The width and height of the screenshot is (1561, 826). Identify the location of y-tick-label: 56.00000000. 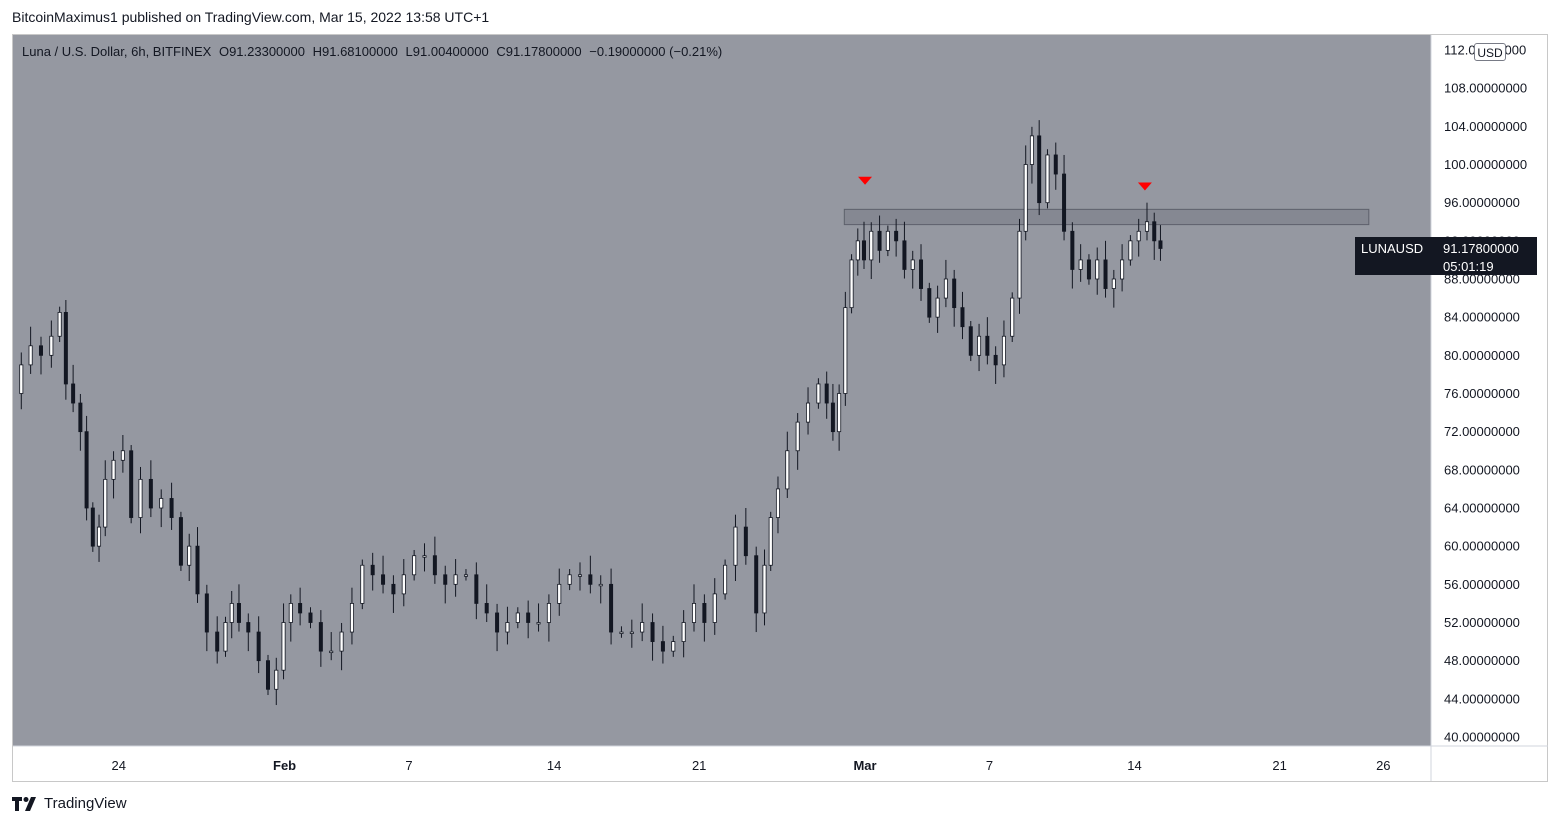
(1482, 584).